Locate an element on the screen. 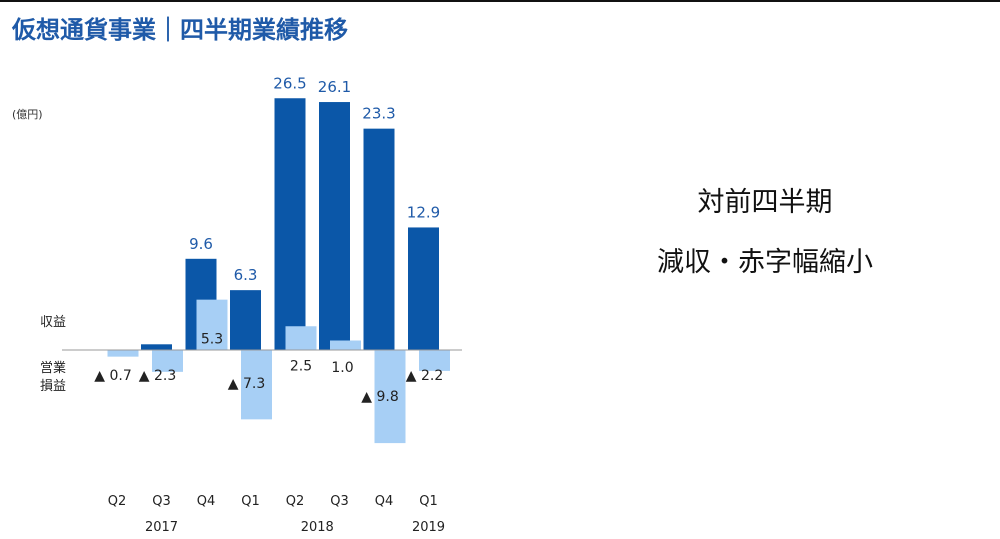  operating-profit-value-label: ▲ 0.7 is located at coordinates (112, 376).